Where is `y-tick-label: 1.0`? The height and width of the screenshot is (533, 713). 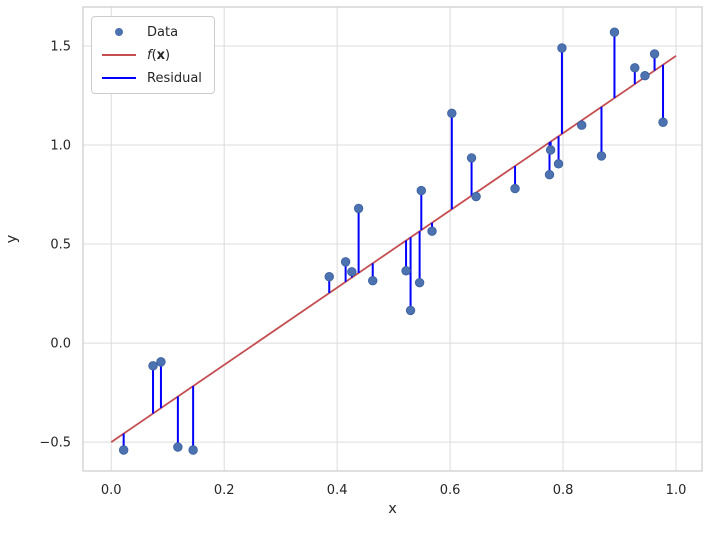 y-tick-label: 1.0 is located at coordinates (60, 146).